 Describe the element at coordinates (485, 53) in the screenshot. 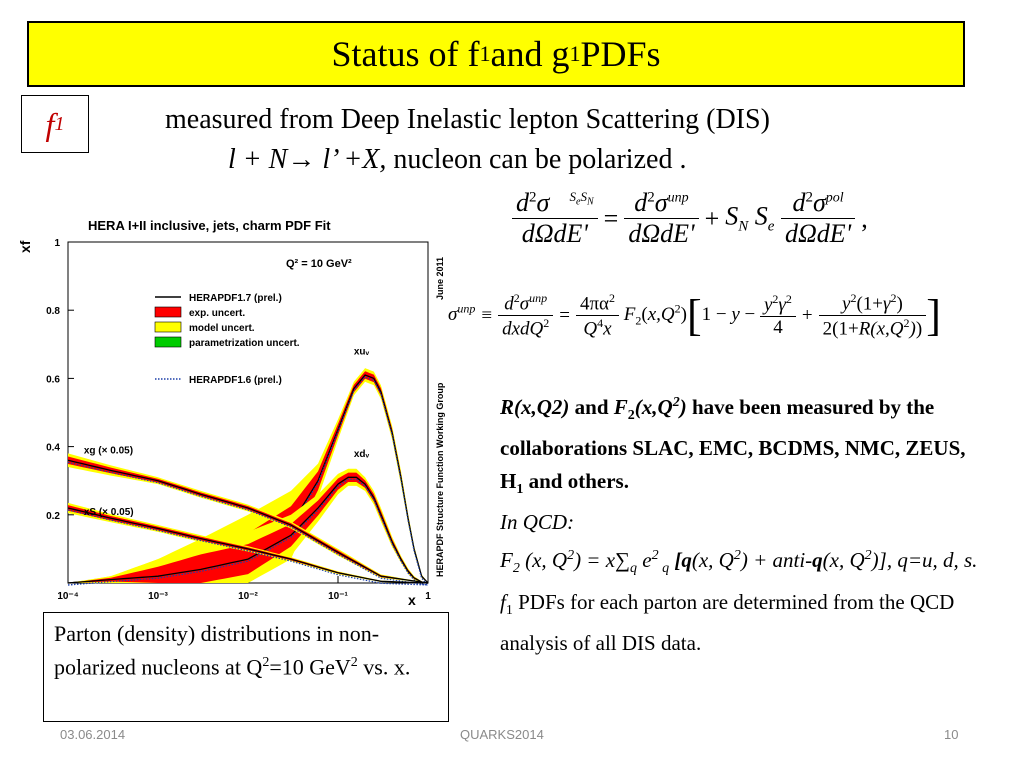

I see `title-sub-a: 1` at that location.